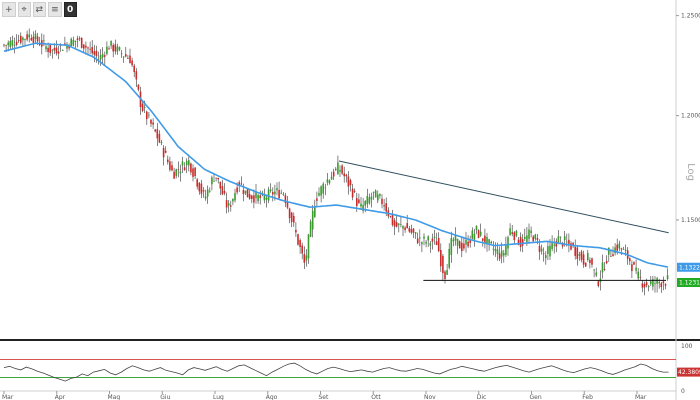  I want to click on zero-badge: 0, so click(70, 9).